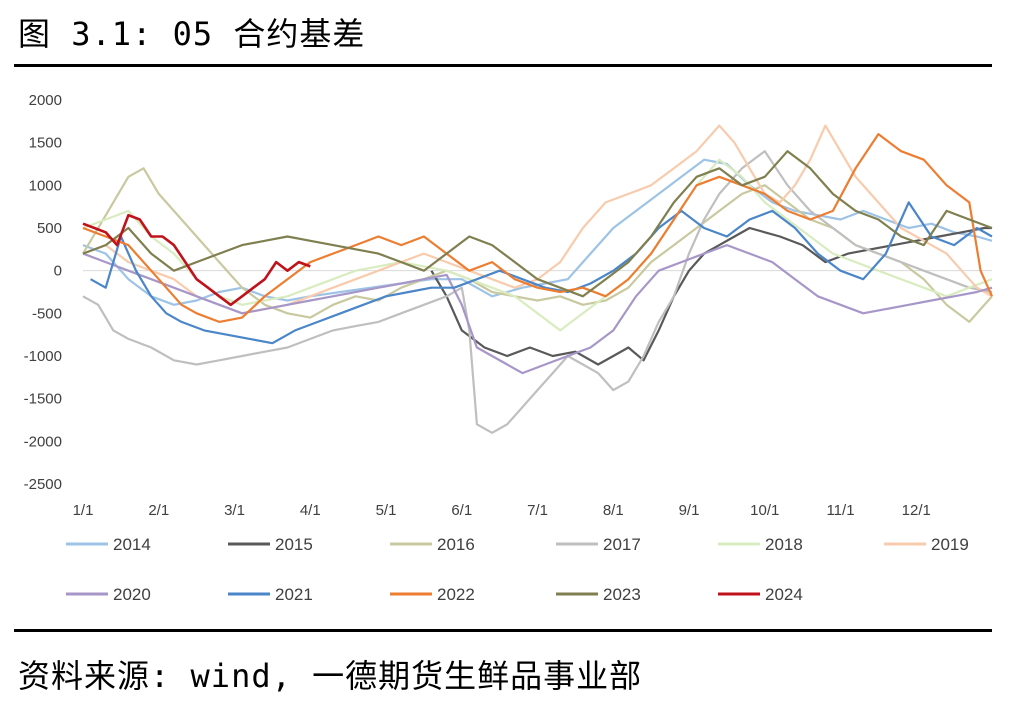 This screenshot has height=714, width=1012. I want to click on series-line-2024, so click(196, 260).